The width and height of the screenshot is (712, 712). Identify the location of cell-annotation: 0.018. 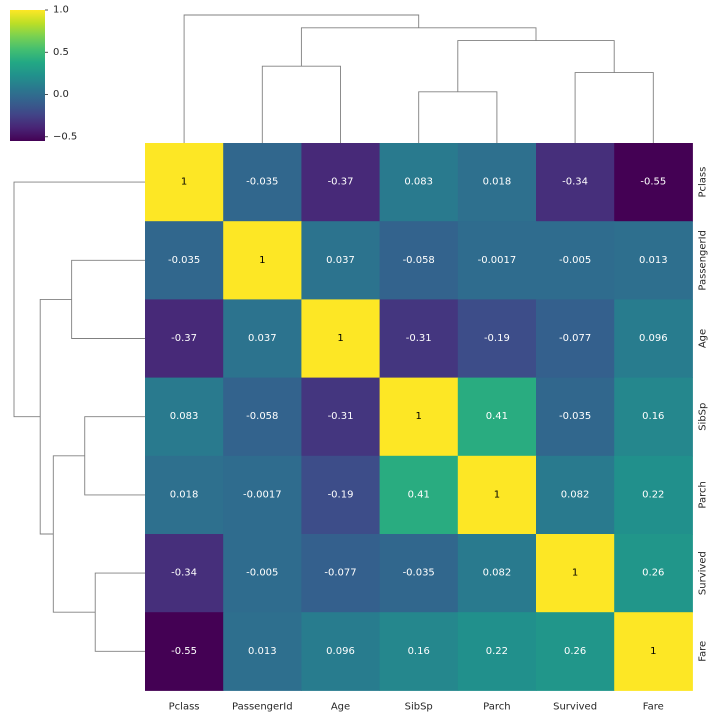
(184, 494).